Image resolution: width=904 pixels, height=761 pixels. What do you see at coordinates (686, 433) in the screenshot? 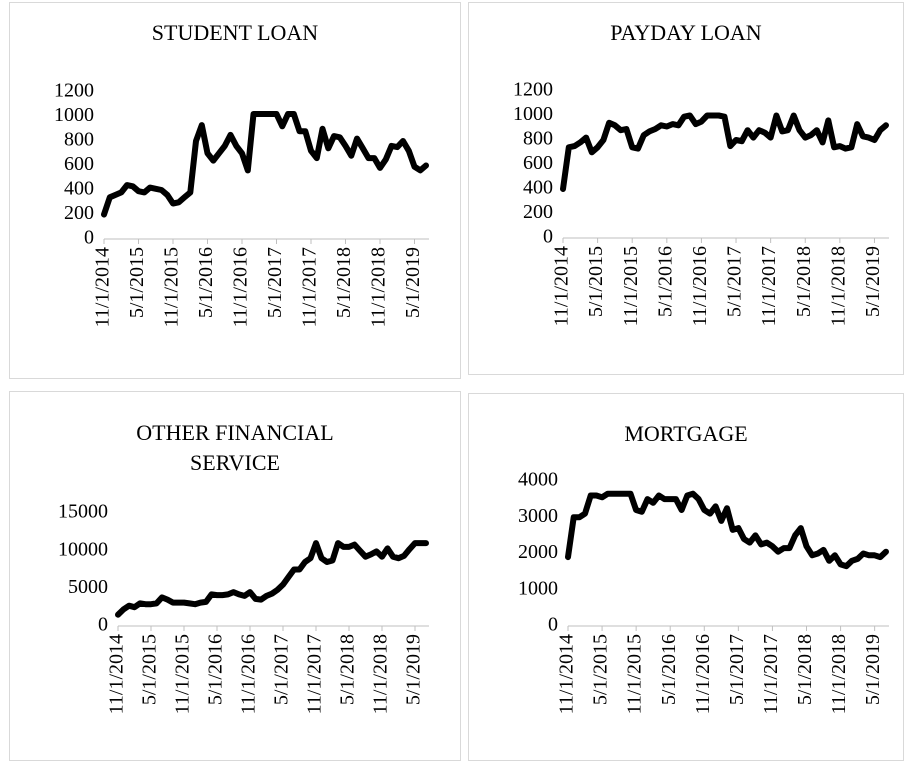
I see `chart-title: MORTGAGE` at bounding box center [686, 433].